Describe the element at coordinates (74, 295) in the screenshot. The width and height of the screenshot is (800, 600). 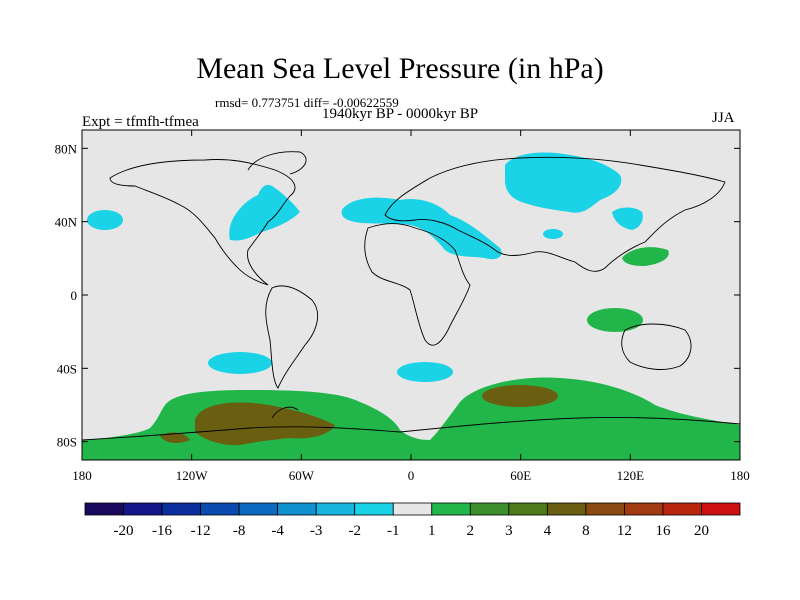
I see `lat-label: 0` at that location.